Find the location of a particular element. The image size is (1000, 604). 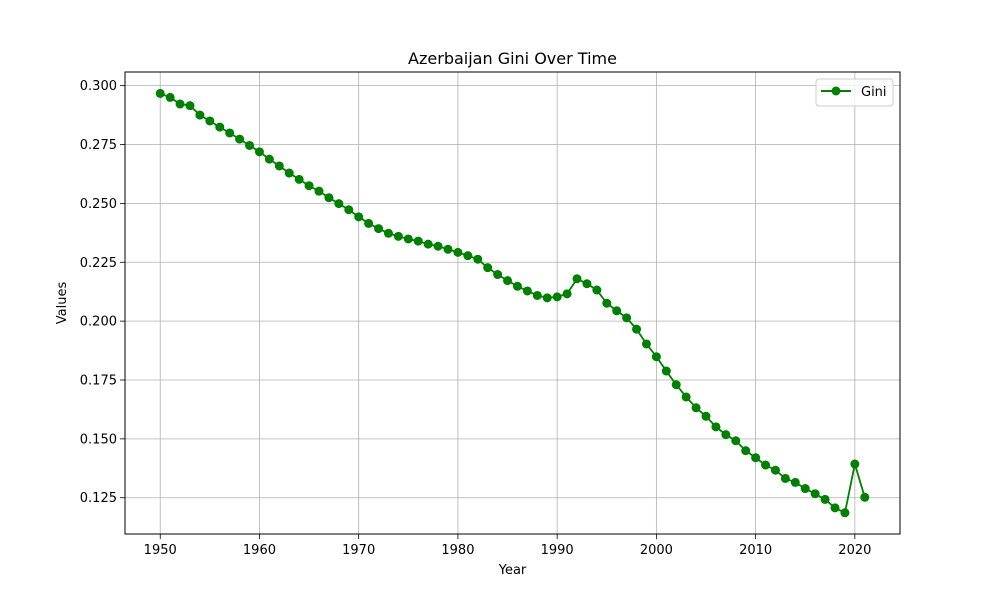

y-tick-label: 0.150 is located at coordinates (98, 439).